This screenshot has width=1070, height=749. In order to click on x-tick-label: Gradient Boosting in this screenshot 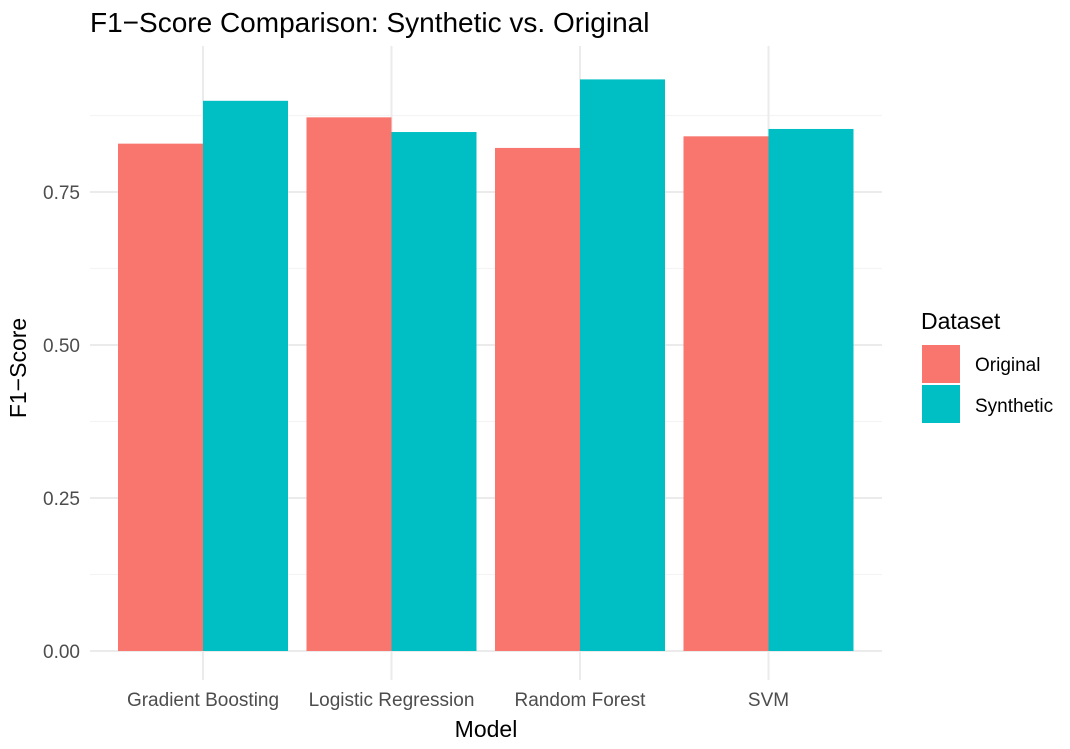, I will do `click(203, 700)`.